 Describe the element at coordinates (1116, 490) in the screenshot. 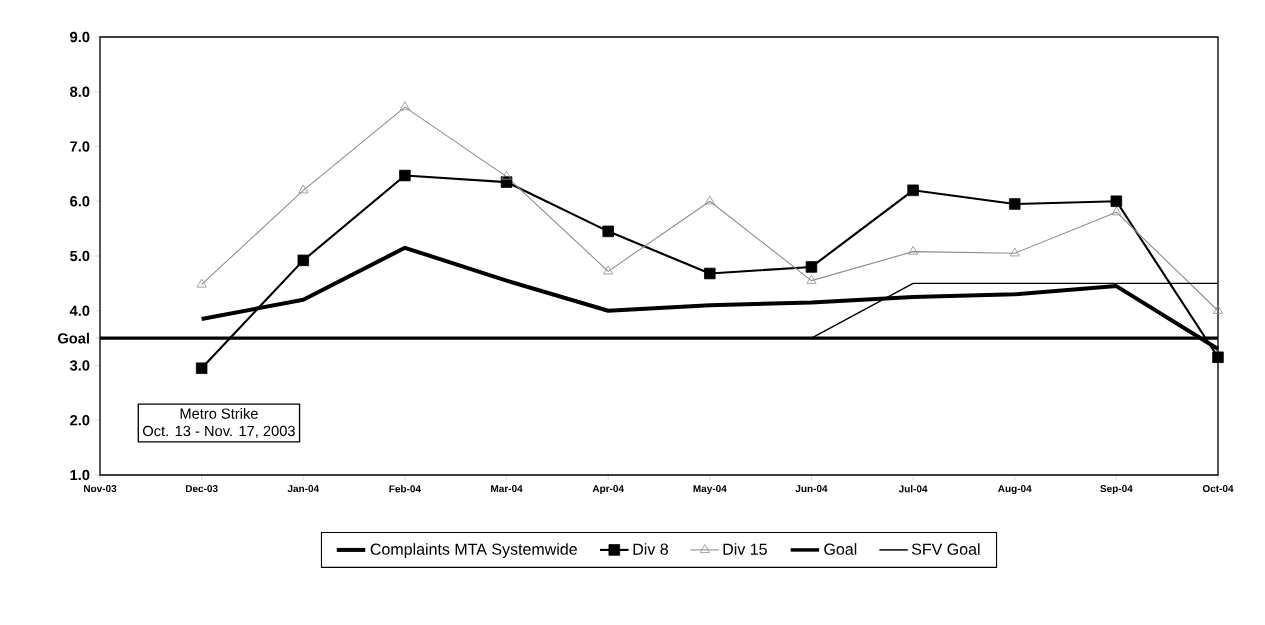

I see `x-tick-label: Sep-04` at that location.